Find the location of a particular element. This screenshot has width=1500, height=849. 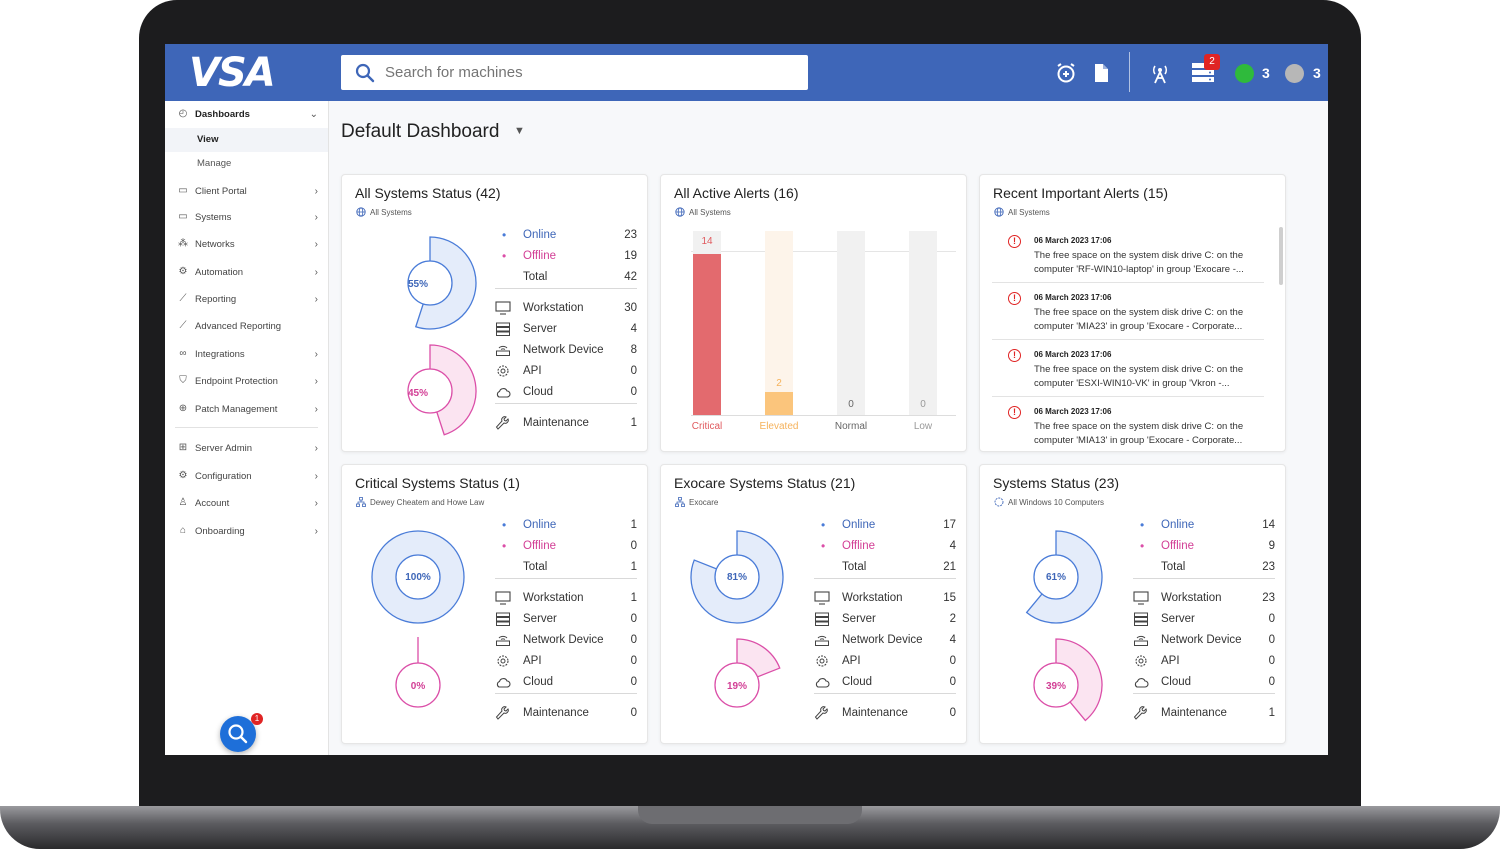

stat-row-total: Total 42 is located at coordinates (566, 277).